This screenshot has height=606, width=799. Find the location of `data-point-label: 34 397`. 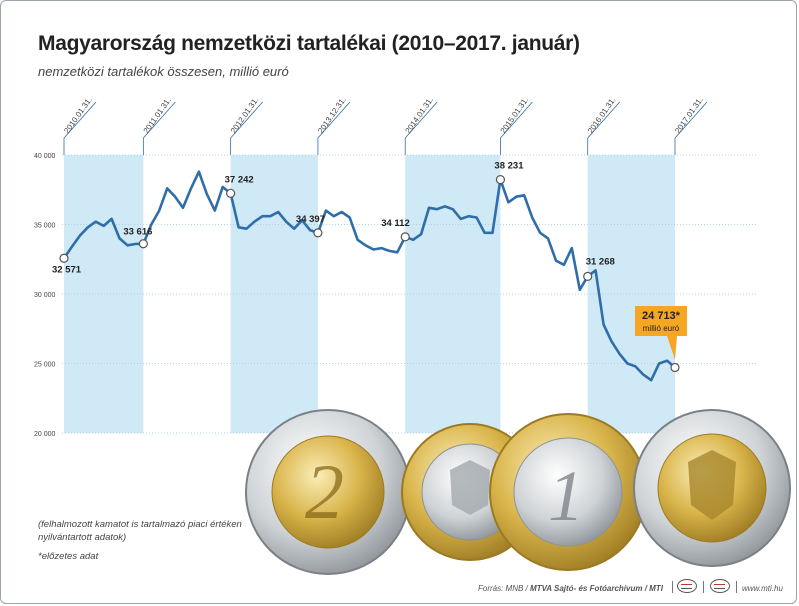

data-point-label: 34 397 is located at coordinates (310, 219).